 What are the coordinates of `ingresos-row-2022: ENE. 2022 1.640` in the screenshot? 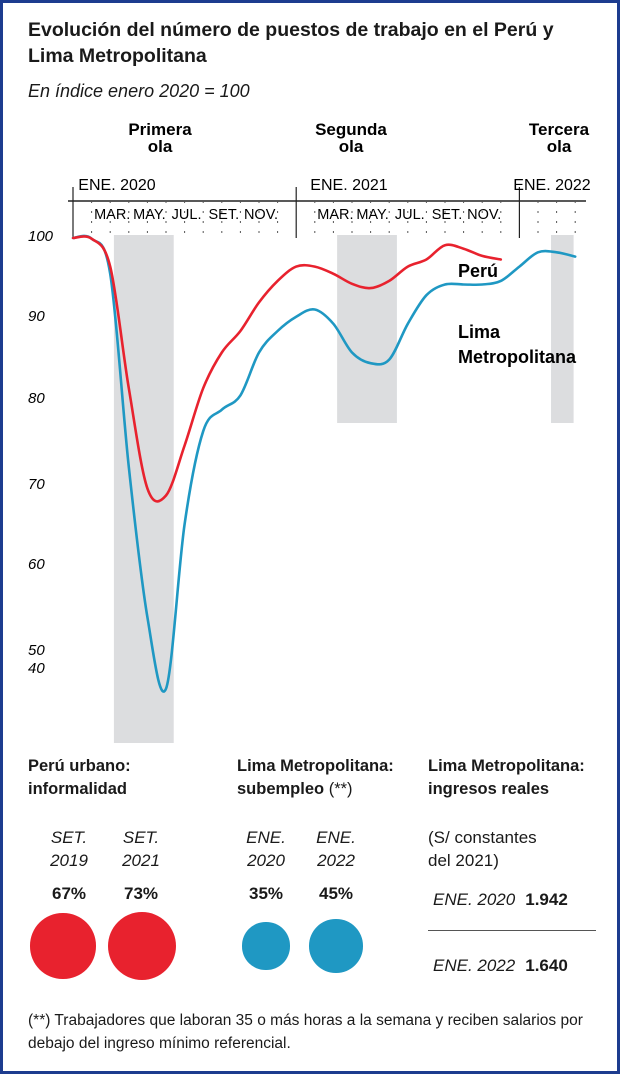 It's located at (500, 965).